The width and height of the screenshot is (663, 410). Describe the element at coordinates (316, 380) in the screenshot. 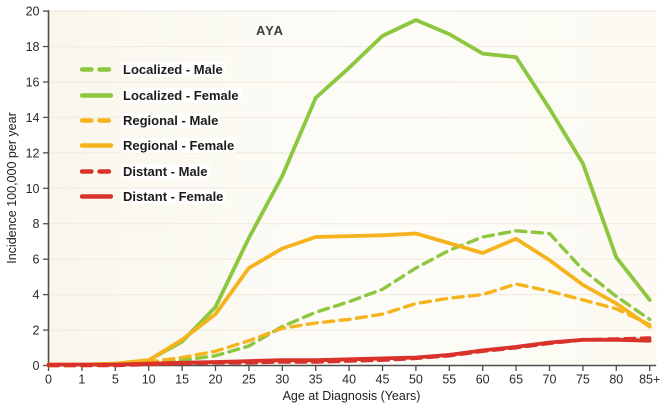

I see `x-tick-label-35: 35` at that location.